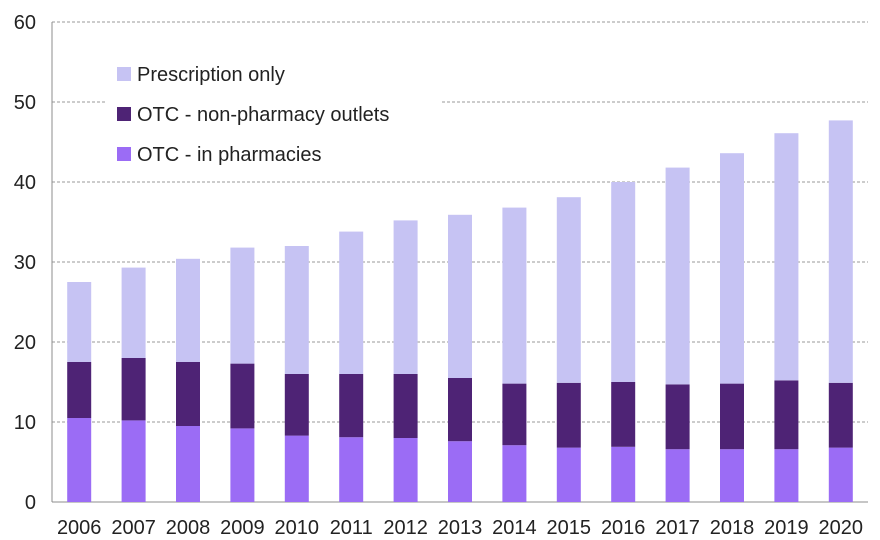  Describe the element at coordinates (623, 528) in the screenshot. I see `x-tick-label: 2016` at that location.